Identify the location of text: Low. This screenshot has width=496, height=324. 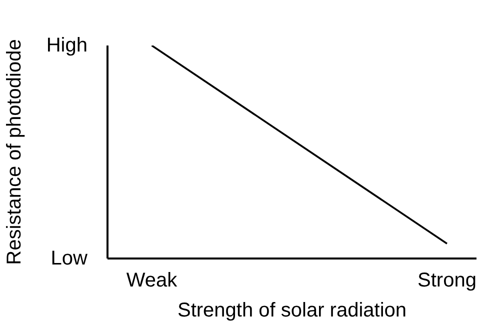
(69, 259).